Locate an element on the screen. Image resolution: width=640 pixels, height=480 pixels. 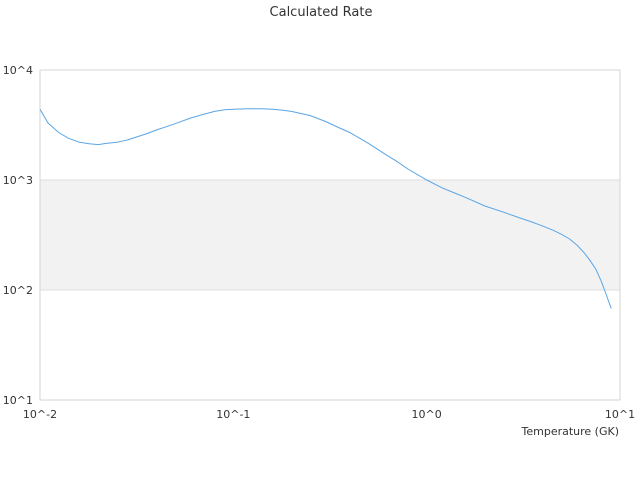
chart-title: Calculated Rate is located at coordinates (321, 12).